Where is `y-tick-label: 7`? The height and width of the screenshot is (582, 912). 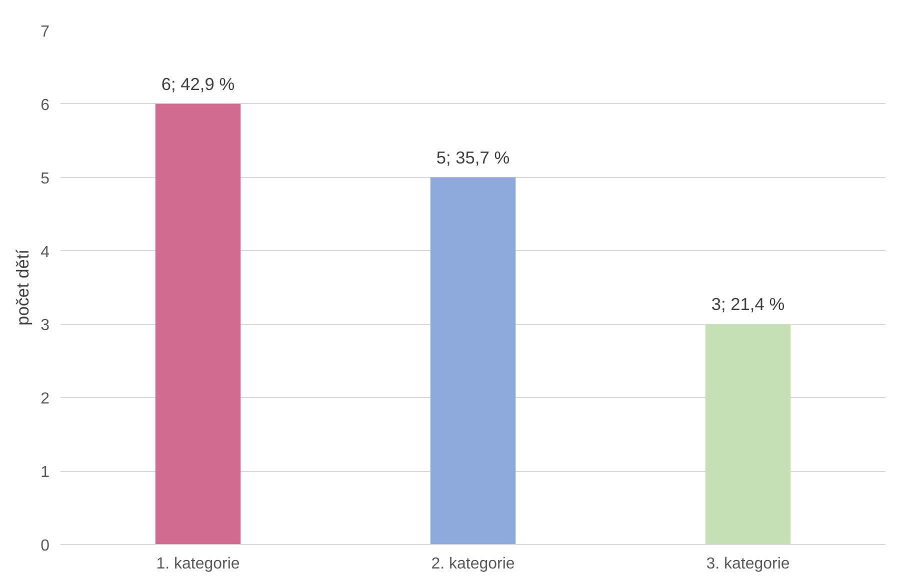
y-tick-label: 7 is located at coordinates (45, 32).